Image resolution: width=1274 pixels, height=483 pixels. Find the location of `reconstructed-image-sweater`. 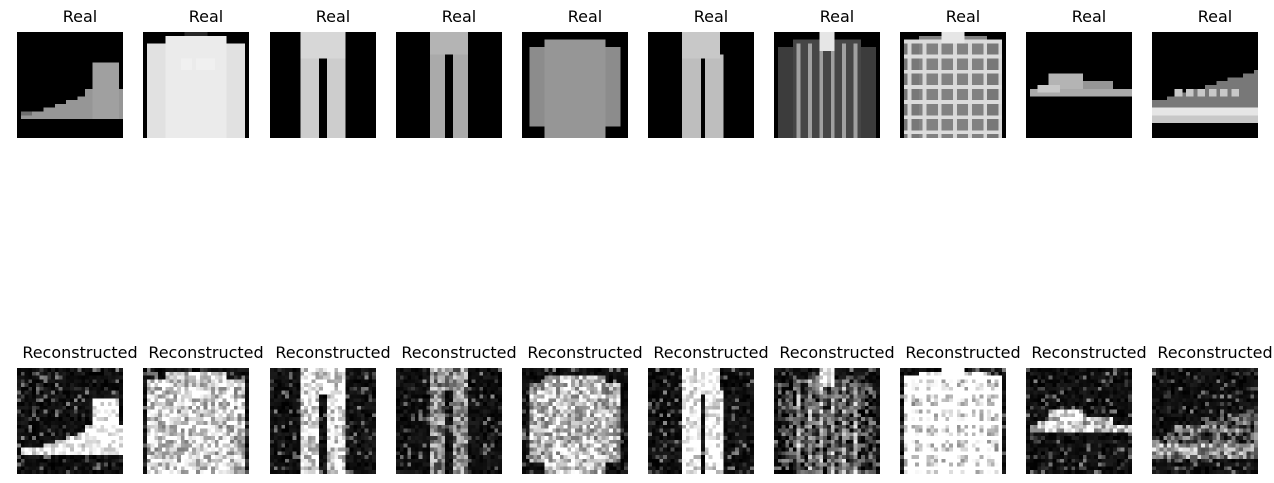

reconstructed-image-sweater is located at coordinates (196, 421).